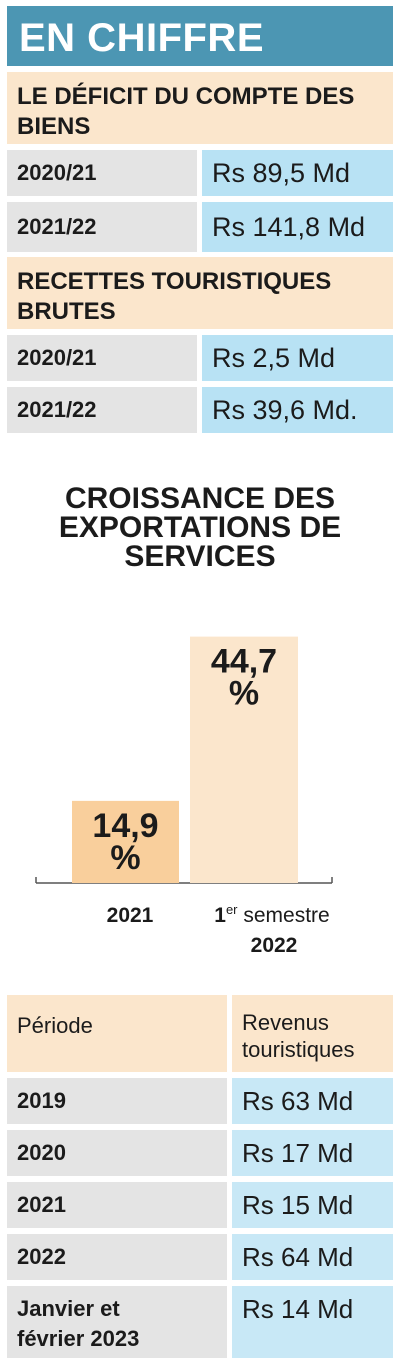 This screenshot has height=1367, width=400. What do you see at coordinates (200, 527) in the screenshot?
I see `chart-title: CROISSANCE DES EXPORTATIONS DE SERVICES` at bounding box center [200, 527].